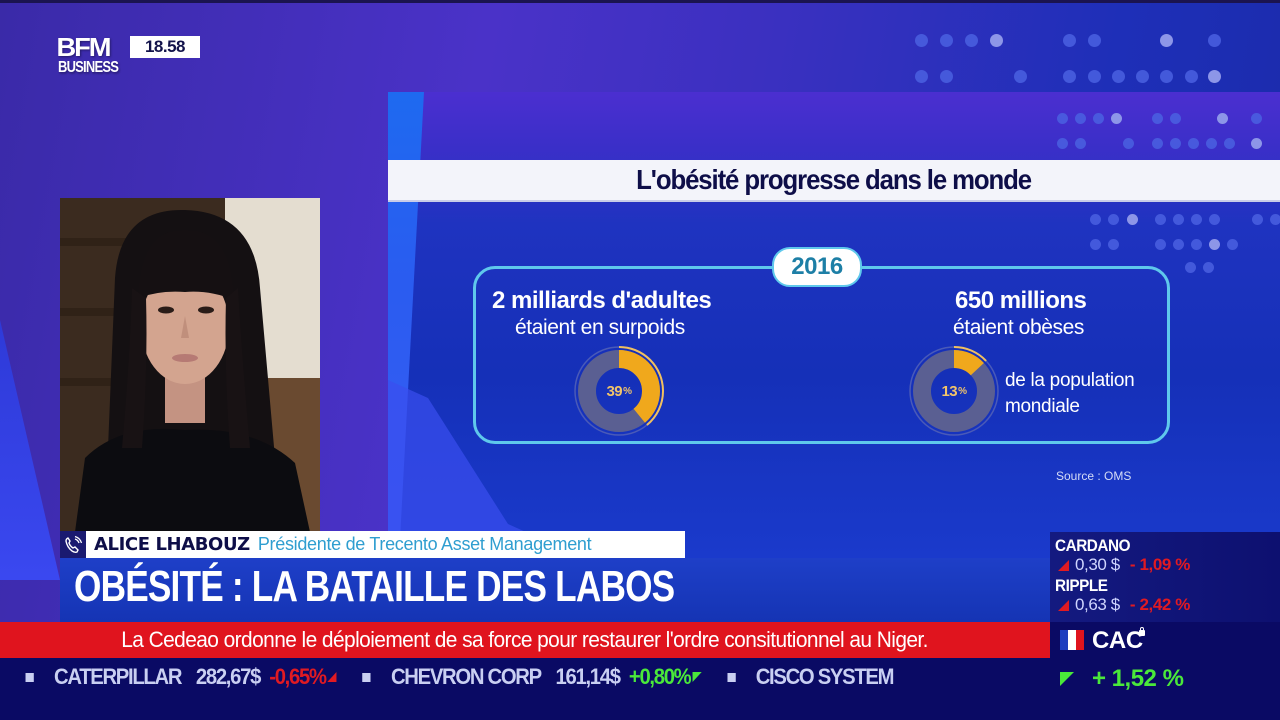 The height and width of the screenshot is (720, 1280). Describe the element at coordinates (825, 676) in the screenshot. I see `ticker-name: CISCO SYSTEM` at that location.